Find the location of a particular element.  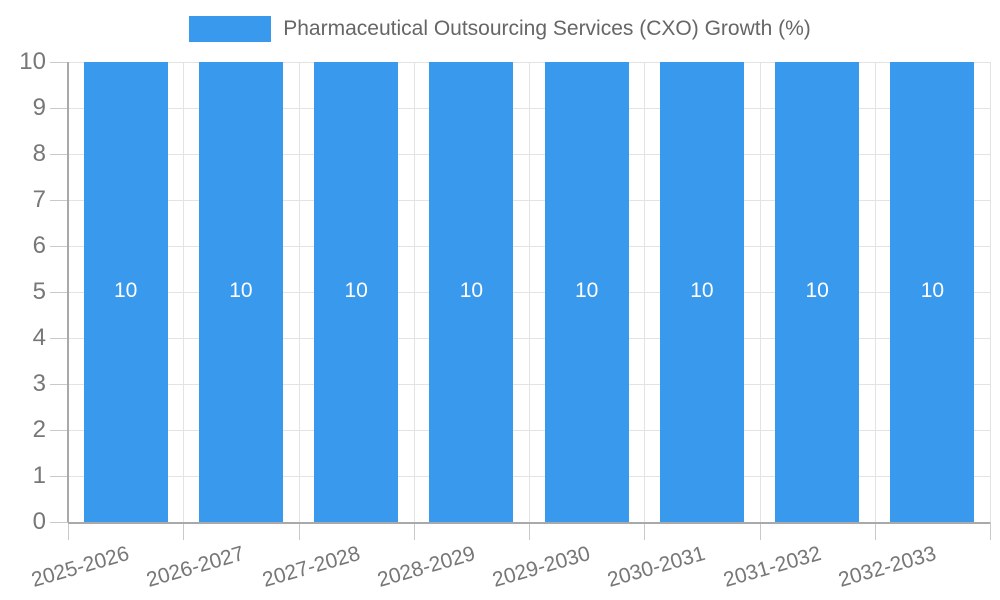

x-tick-label: 2031-2032 is located at coordinates (772, 567).